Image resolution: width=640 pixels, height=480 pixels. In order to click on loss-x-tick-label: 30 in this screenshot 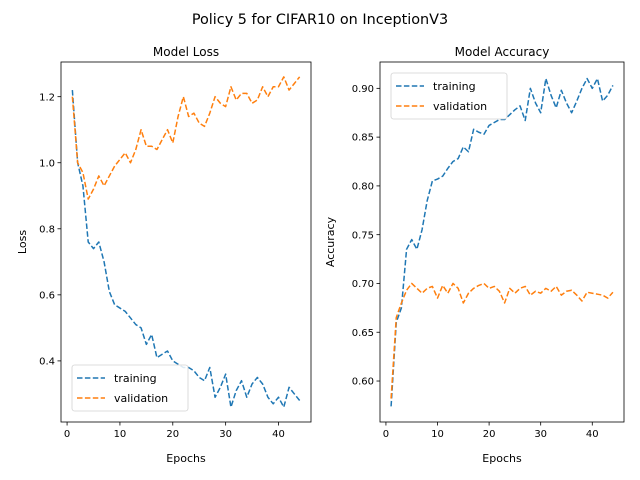, I will do `click(225, 434)`.